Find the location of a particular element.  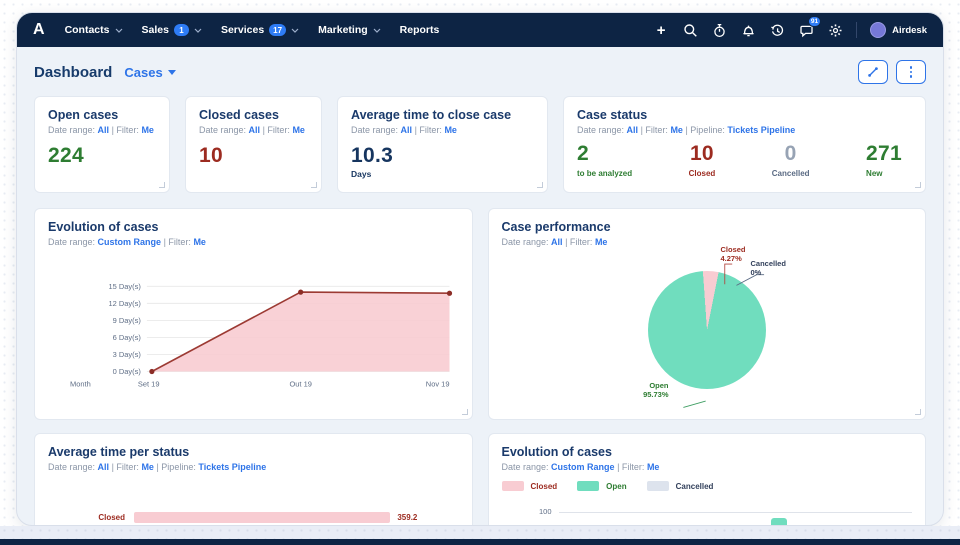

hbar-chart: Closed 359.2 is located at coordinates (253, 517).